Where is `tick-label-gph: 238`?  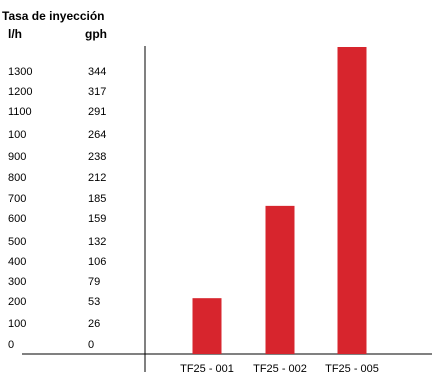 tick-label-gph: 238 is located at coordinates (97, 157).